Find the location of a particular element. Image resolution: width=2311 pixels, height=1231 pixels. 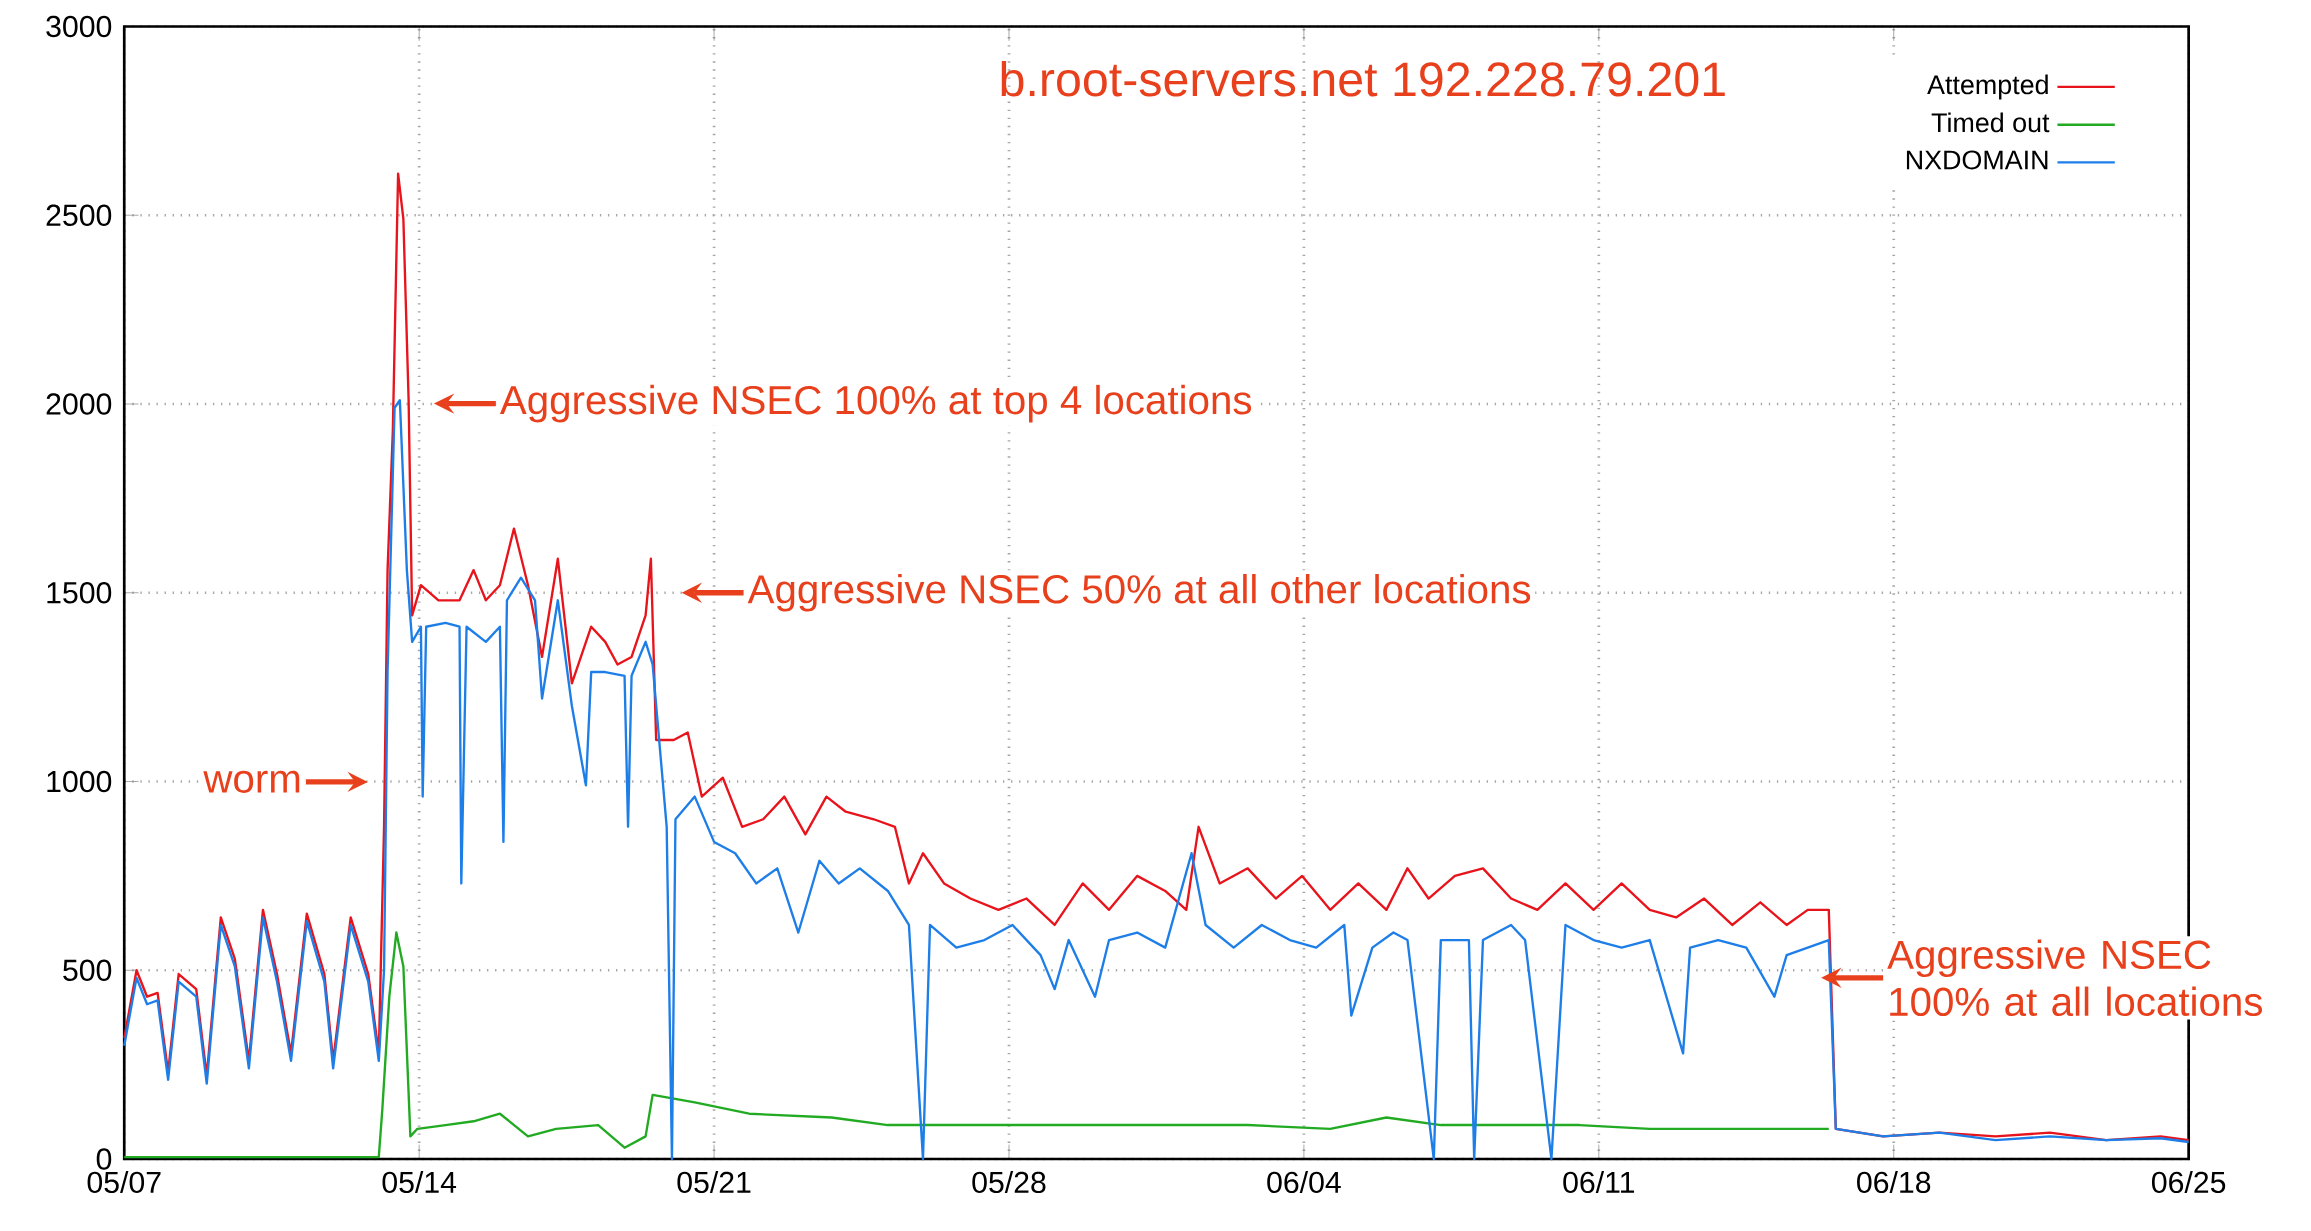

x-tick-label: 06/25 is located at coordinates (2188, 1182).